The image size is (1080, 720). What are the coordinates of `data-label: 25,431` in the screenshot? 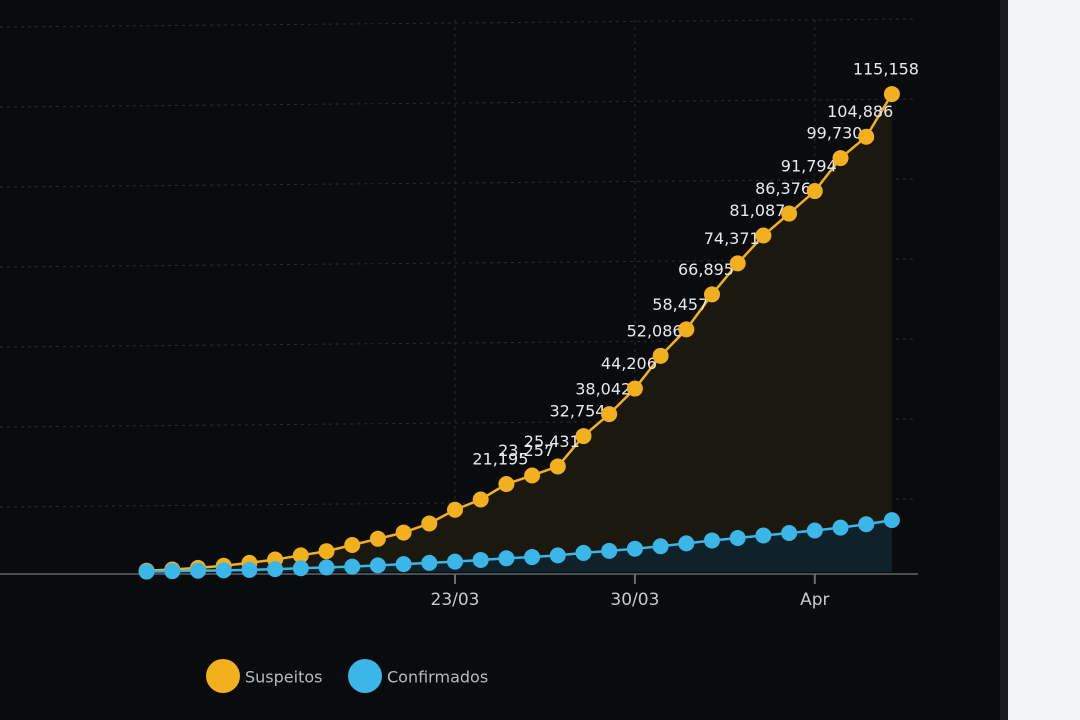 It's located at (552, 441).